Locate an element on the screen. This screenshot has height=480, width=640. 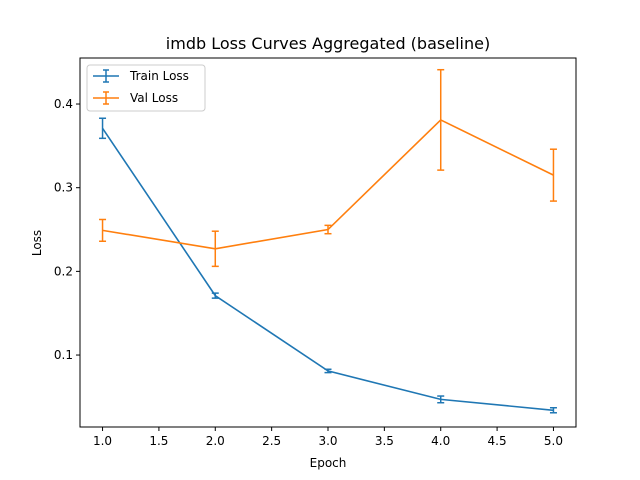
x-tick-label: 4.5 is located at coordinates (497, 441).